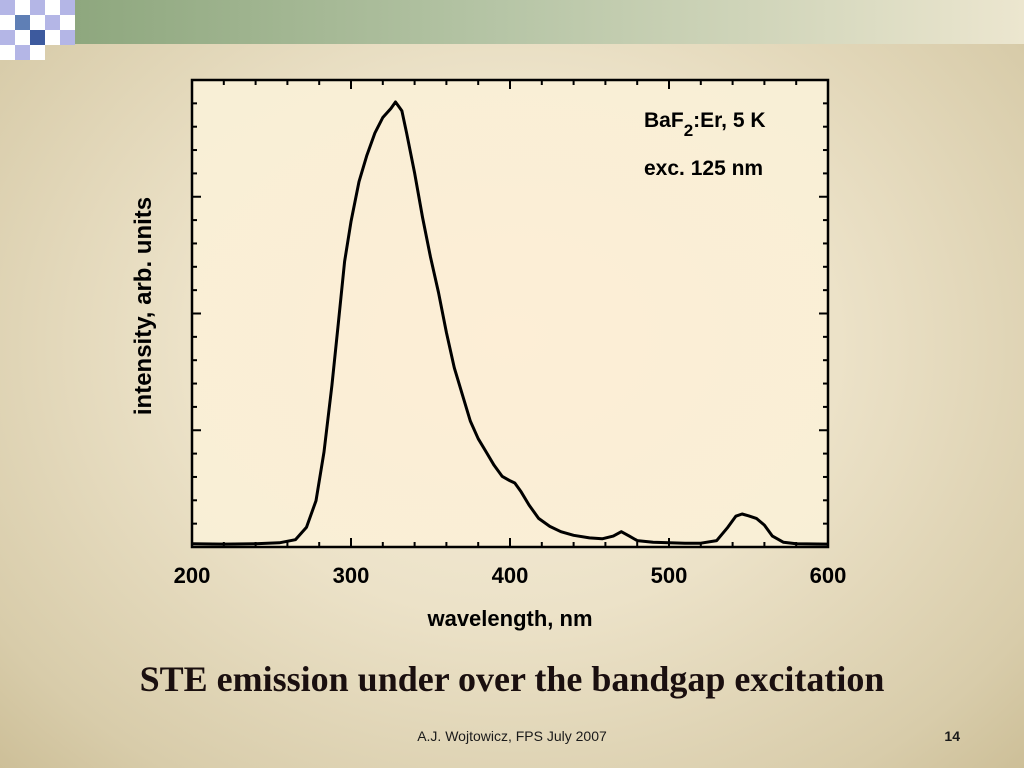  What do you see at coordinates (703, 168) in the screenshot?
I see `annotation-excitation: exc. 125 nm` at bounding box center [703, 168].